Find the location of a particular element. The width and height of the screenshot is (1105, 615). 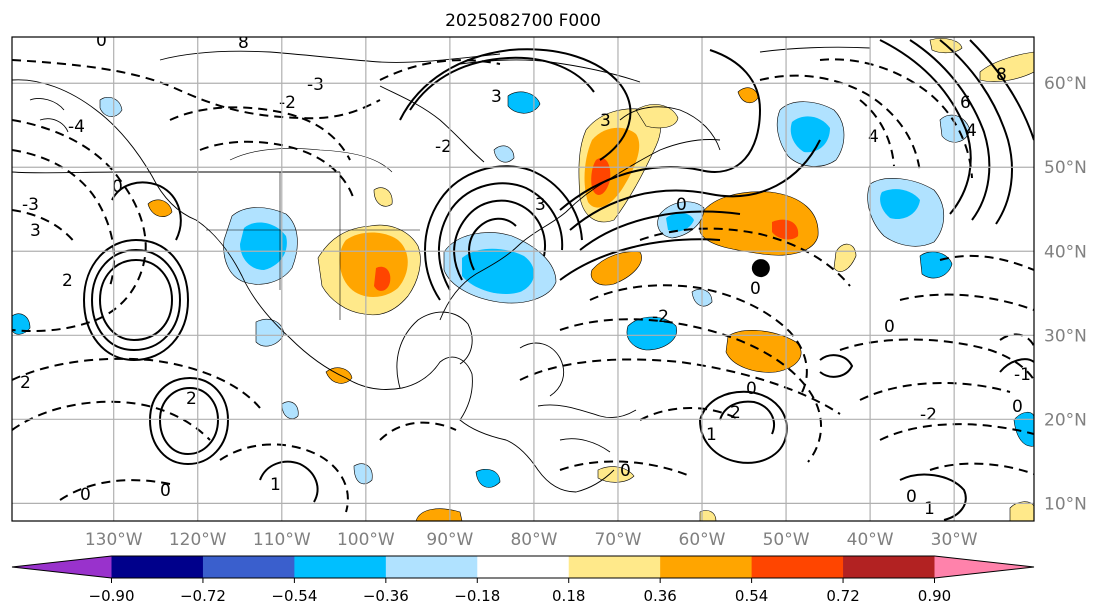

longitude-label: 60°W is located at coordinates (702, 540).